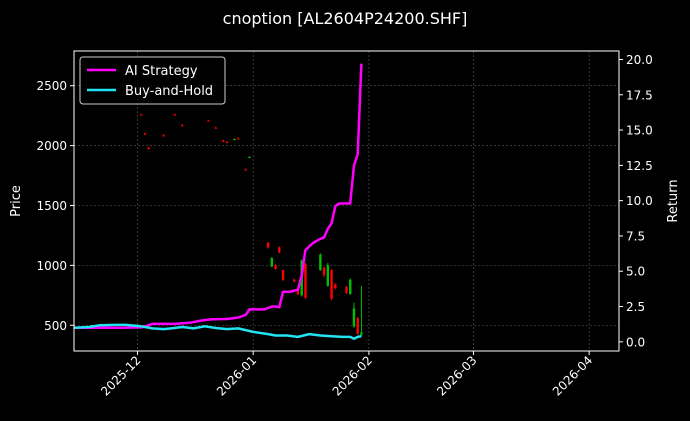 The height and width of the screenshot is (421, 690). I want to click on buyhold-line, so click(217, 331).